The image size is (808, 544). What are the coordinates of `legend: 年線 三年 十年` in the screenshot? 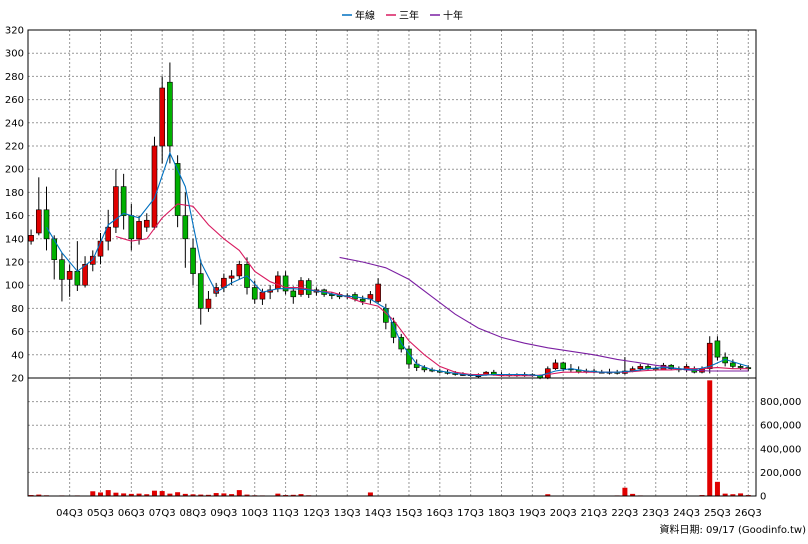 It's located at (402, 15).